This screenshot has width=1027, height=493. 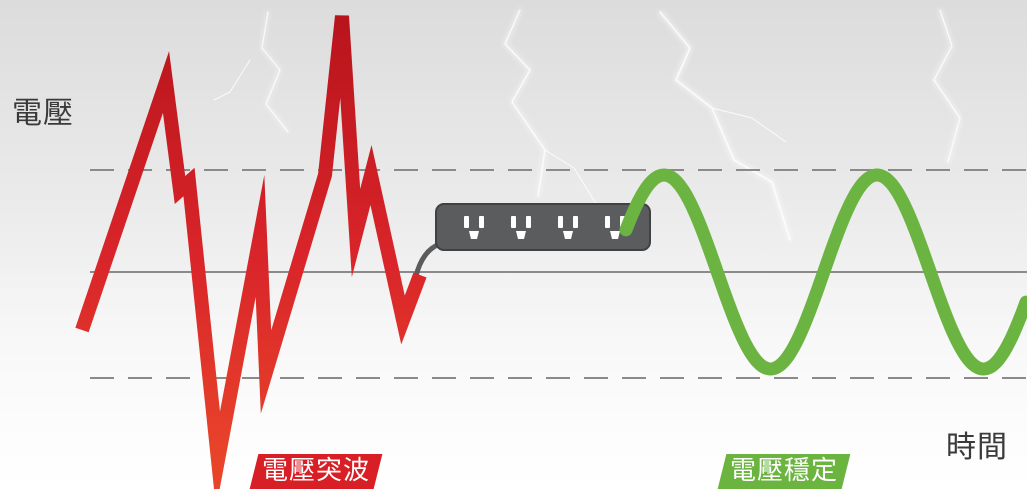 I want to click on power-strip-icon, so click(x=543, y=227).